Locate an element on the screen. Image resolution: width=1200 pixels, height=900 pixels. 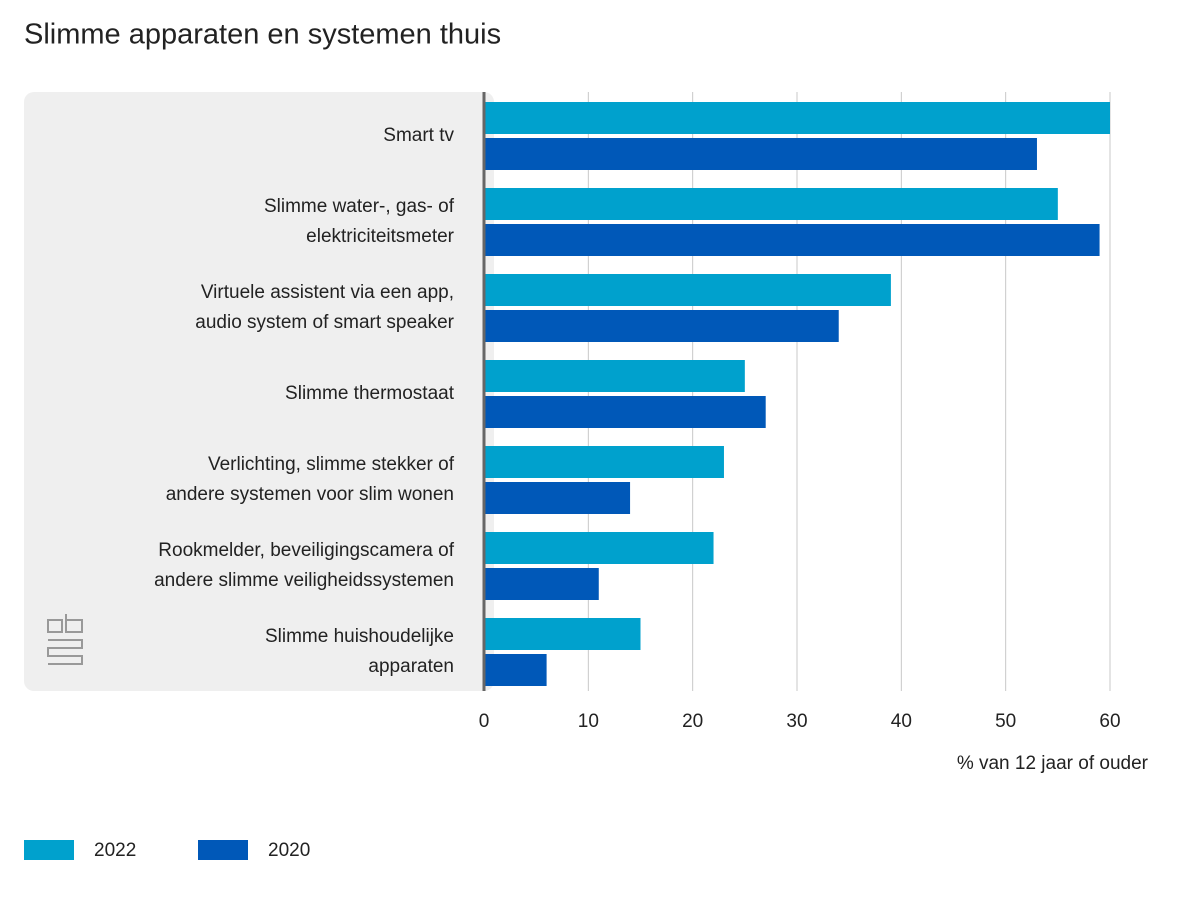
y-tick-label-line: andere systemen voor slim wonen is located at coordinates (310, 494).